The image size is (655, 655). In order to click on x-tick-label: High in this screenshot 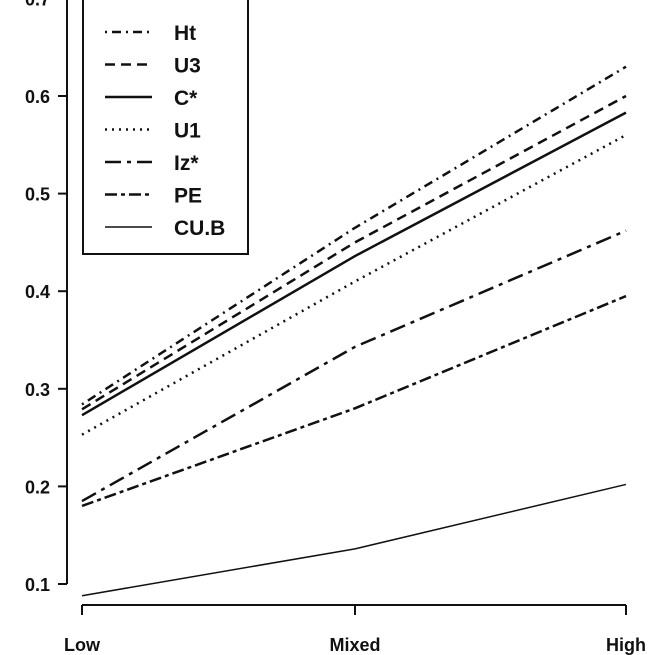, I will do `click(626, 645)`.